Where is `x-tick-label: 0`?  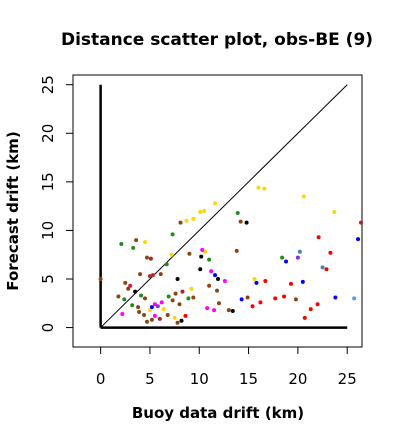 x-tick-label: 0 is located at coordinates (101, 379).